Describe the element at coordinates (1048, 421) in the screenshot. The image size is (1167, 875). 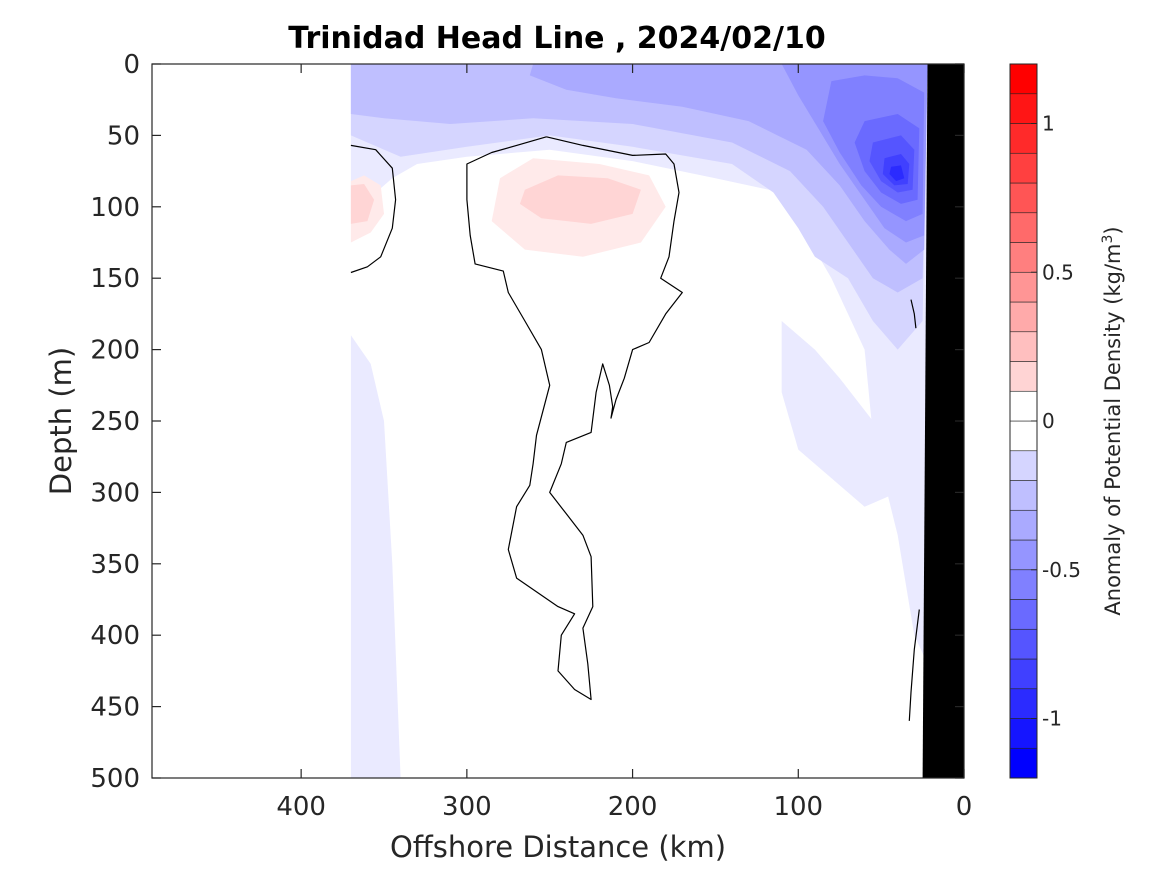
I see `colorbar-tick-label: 0` at that location.